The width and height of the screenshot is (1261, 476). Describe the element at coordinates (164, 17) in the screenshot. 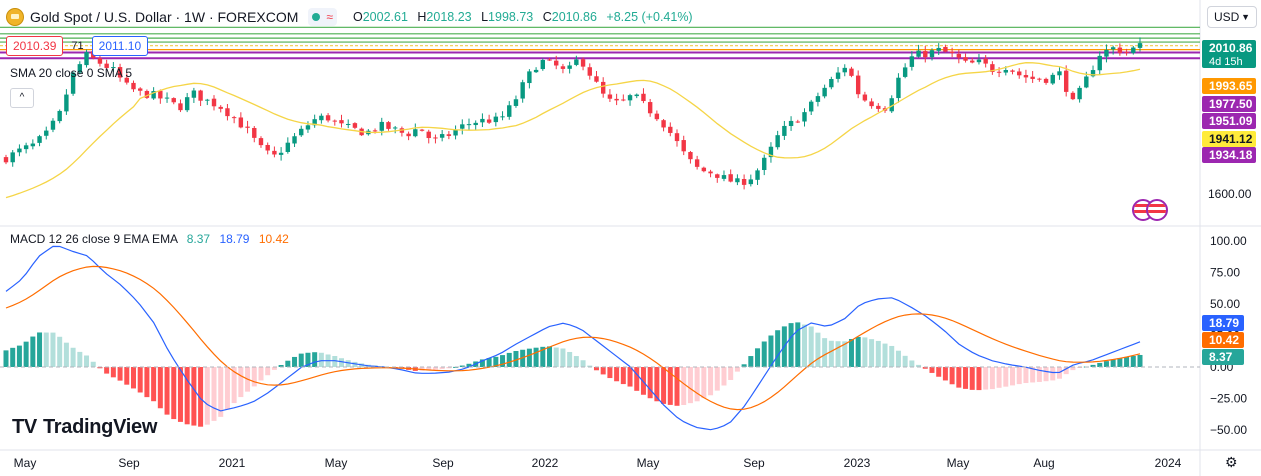

I see `symbol-title: Gold Spot / U.S. Dollar · 1W · FOREXCOM` at that location.